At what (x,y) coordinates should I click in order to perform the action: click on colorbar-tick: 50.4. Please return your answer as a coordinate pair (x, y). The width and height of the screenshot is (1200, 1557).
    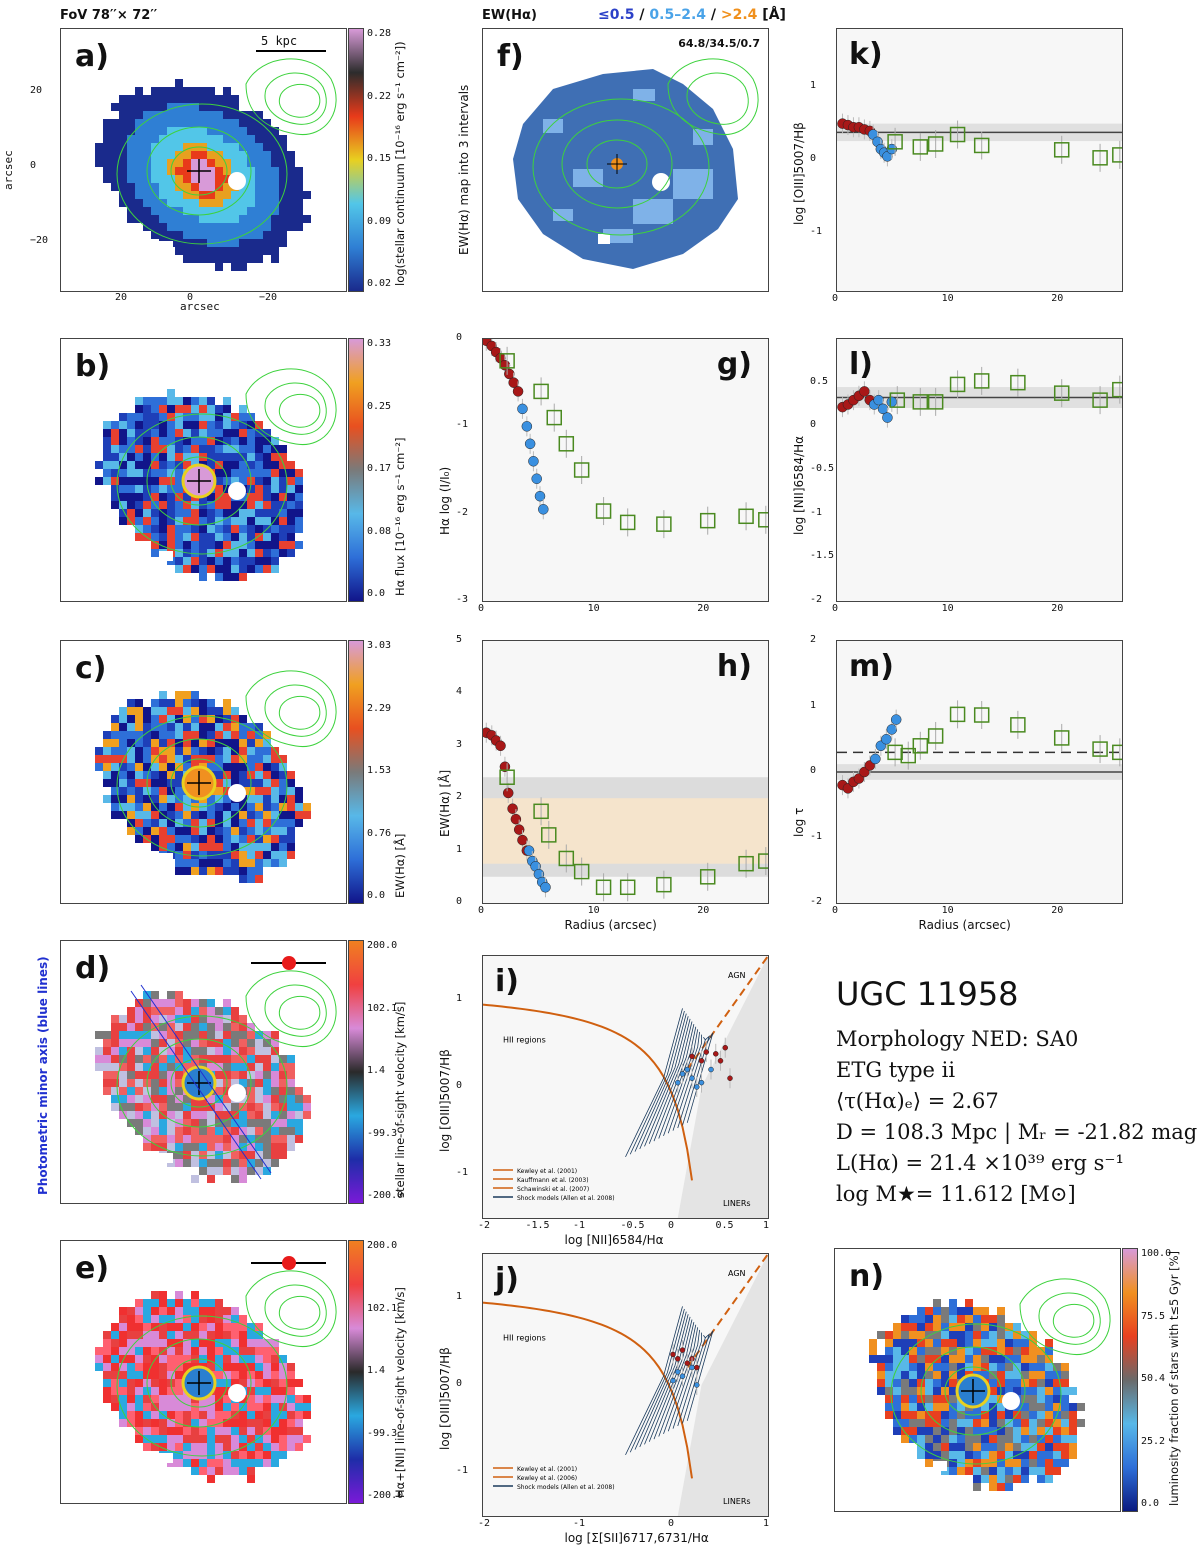
    Looking at the image, I should click on (1153, 1378).